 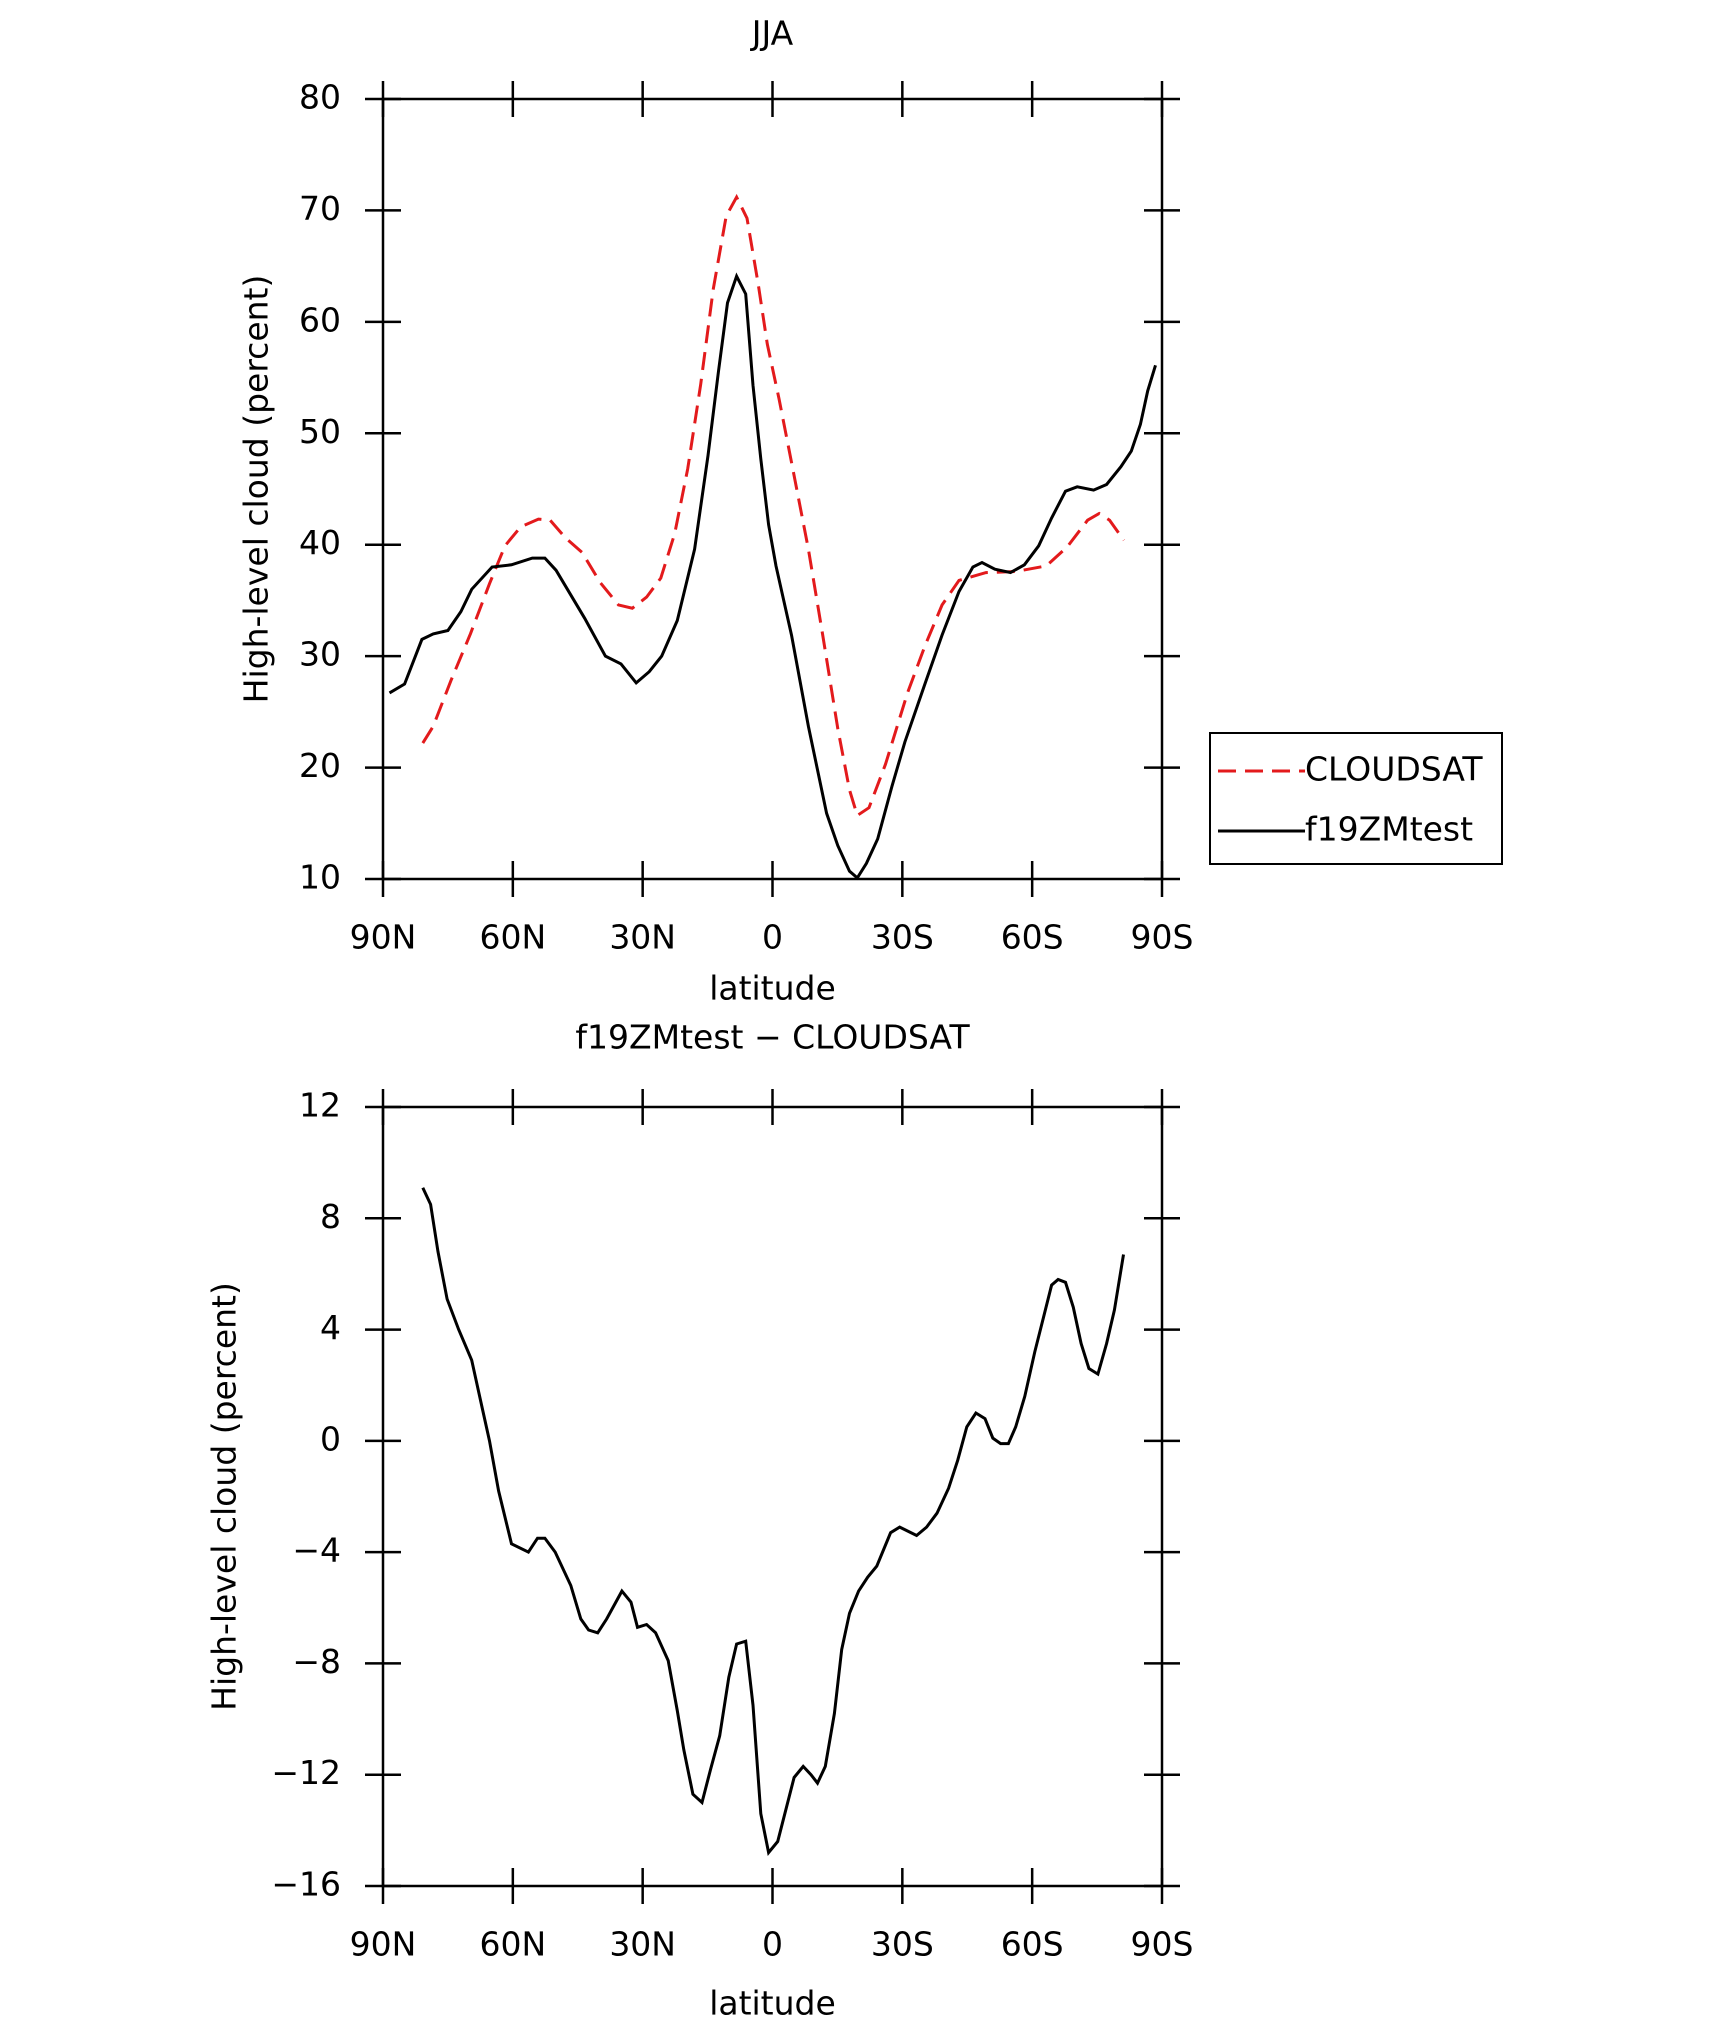 What do you see at coordinates (320, 97) in the screenshot?
I see `y-tick-label: 80` at bounding box center [320, 97].